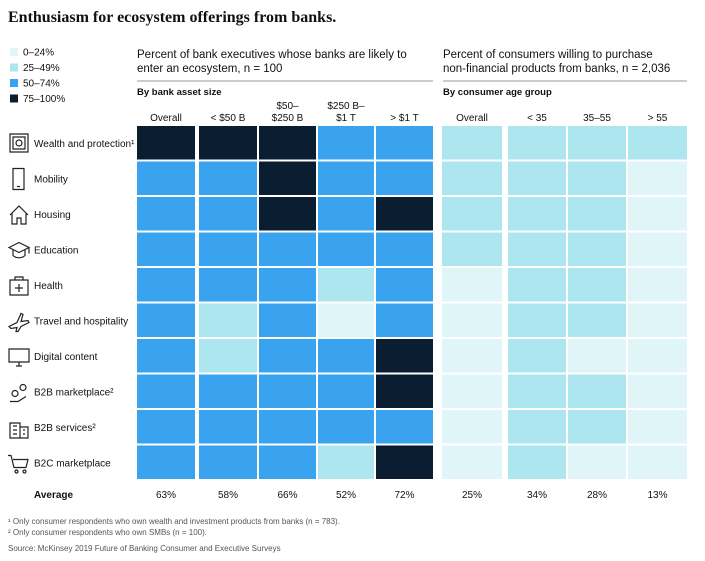 The width and height of the screenshot is (705, 561). What do you see at coordinates (56, 250) in the screenshot?
I see `row-label: Education` at bounding box center [56, 250].